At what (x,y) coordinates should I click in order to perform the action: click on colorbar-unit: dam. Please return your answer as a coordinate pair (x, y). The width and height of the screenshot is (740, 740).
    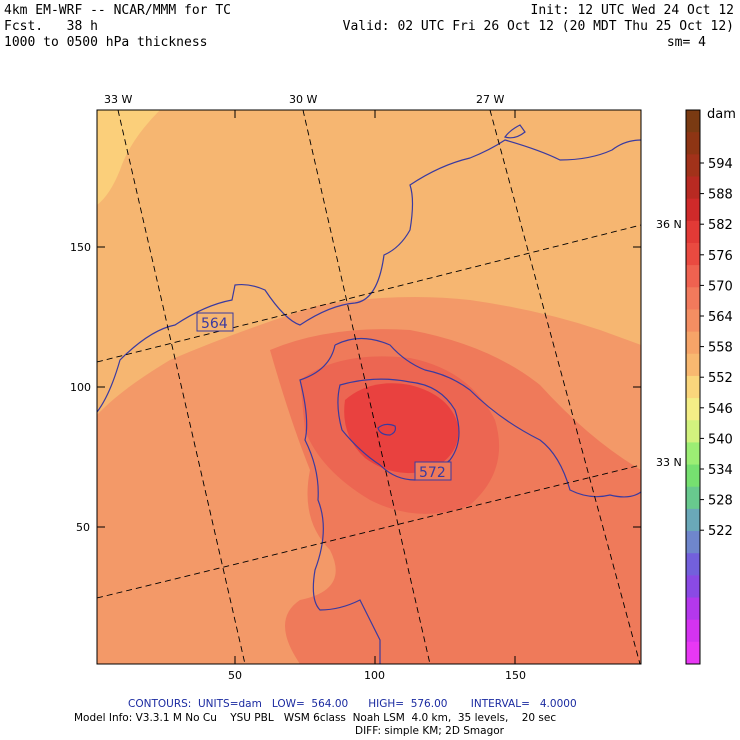
    Looking at the image, I should click on (721, 114).